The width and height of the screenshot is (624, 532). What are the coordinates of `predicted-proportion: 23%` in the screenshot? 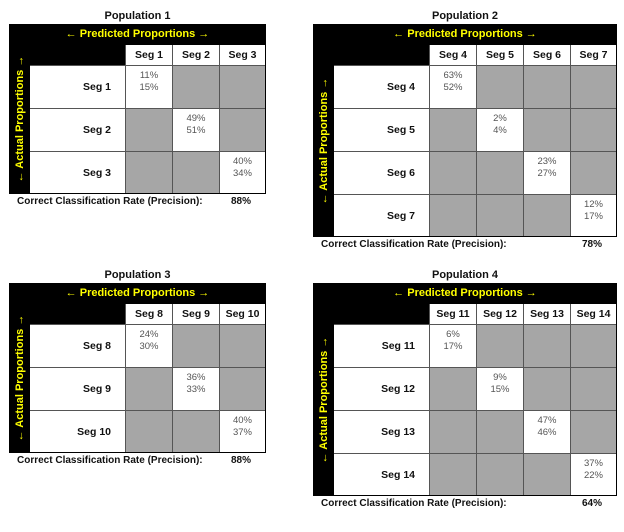 It's located at (547, 161).